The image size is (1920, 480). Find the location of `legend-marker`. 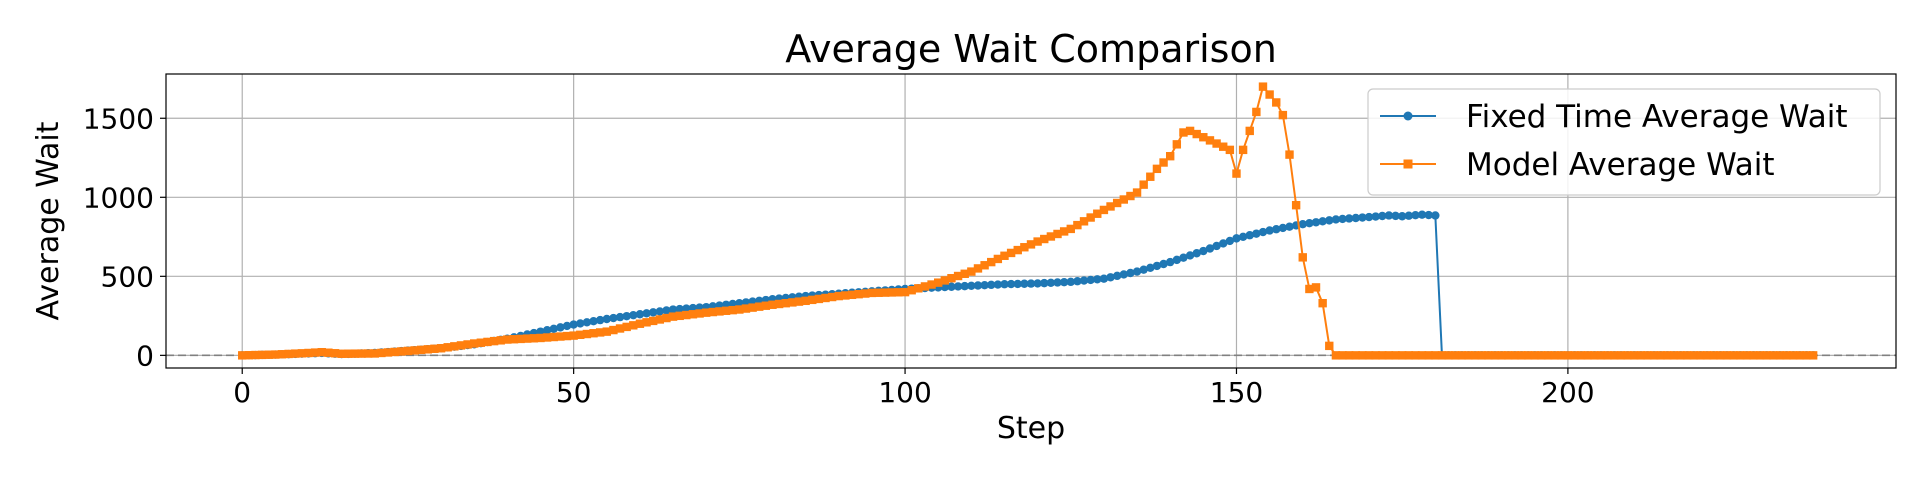

legend-marker is located at coordinates (1408, 116).